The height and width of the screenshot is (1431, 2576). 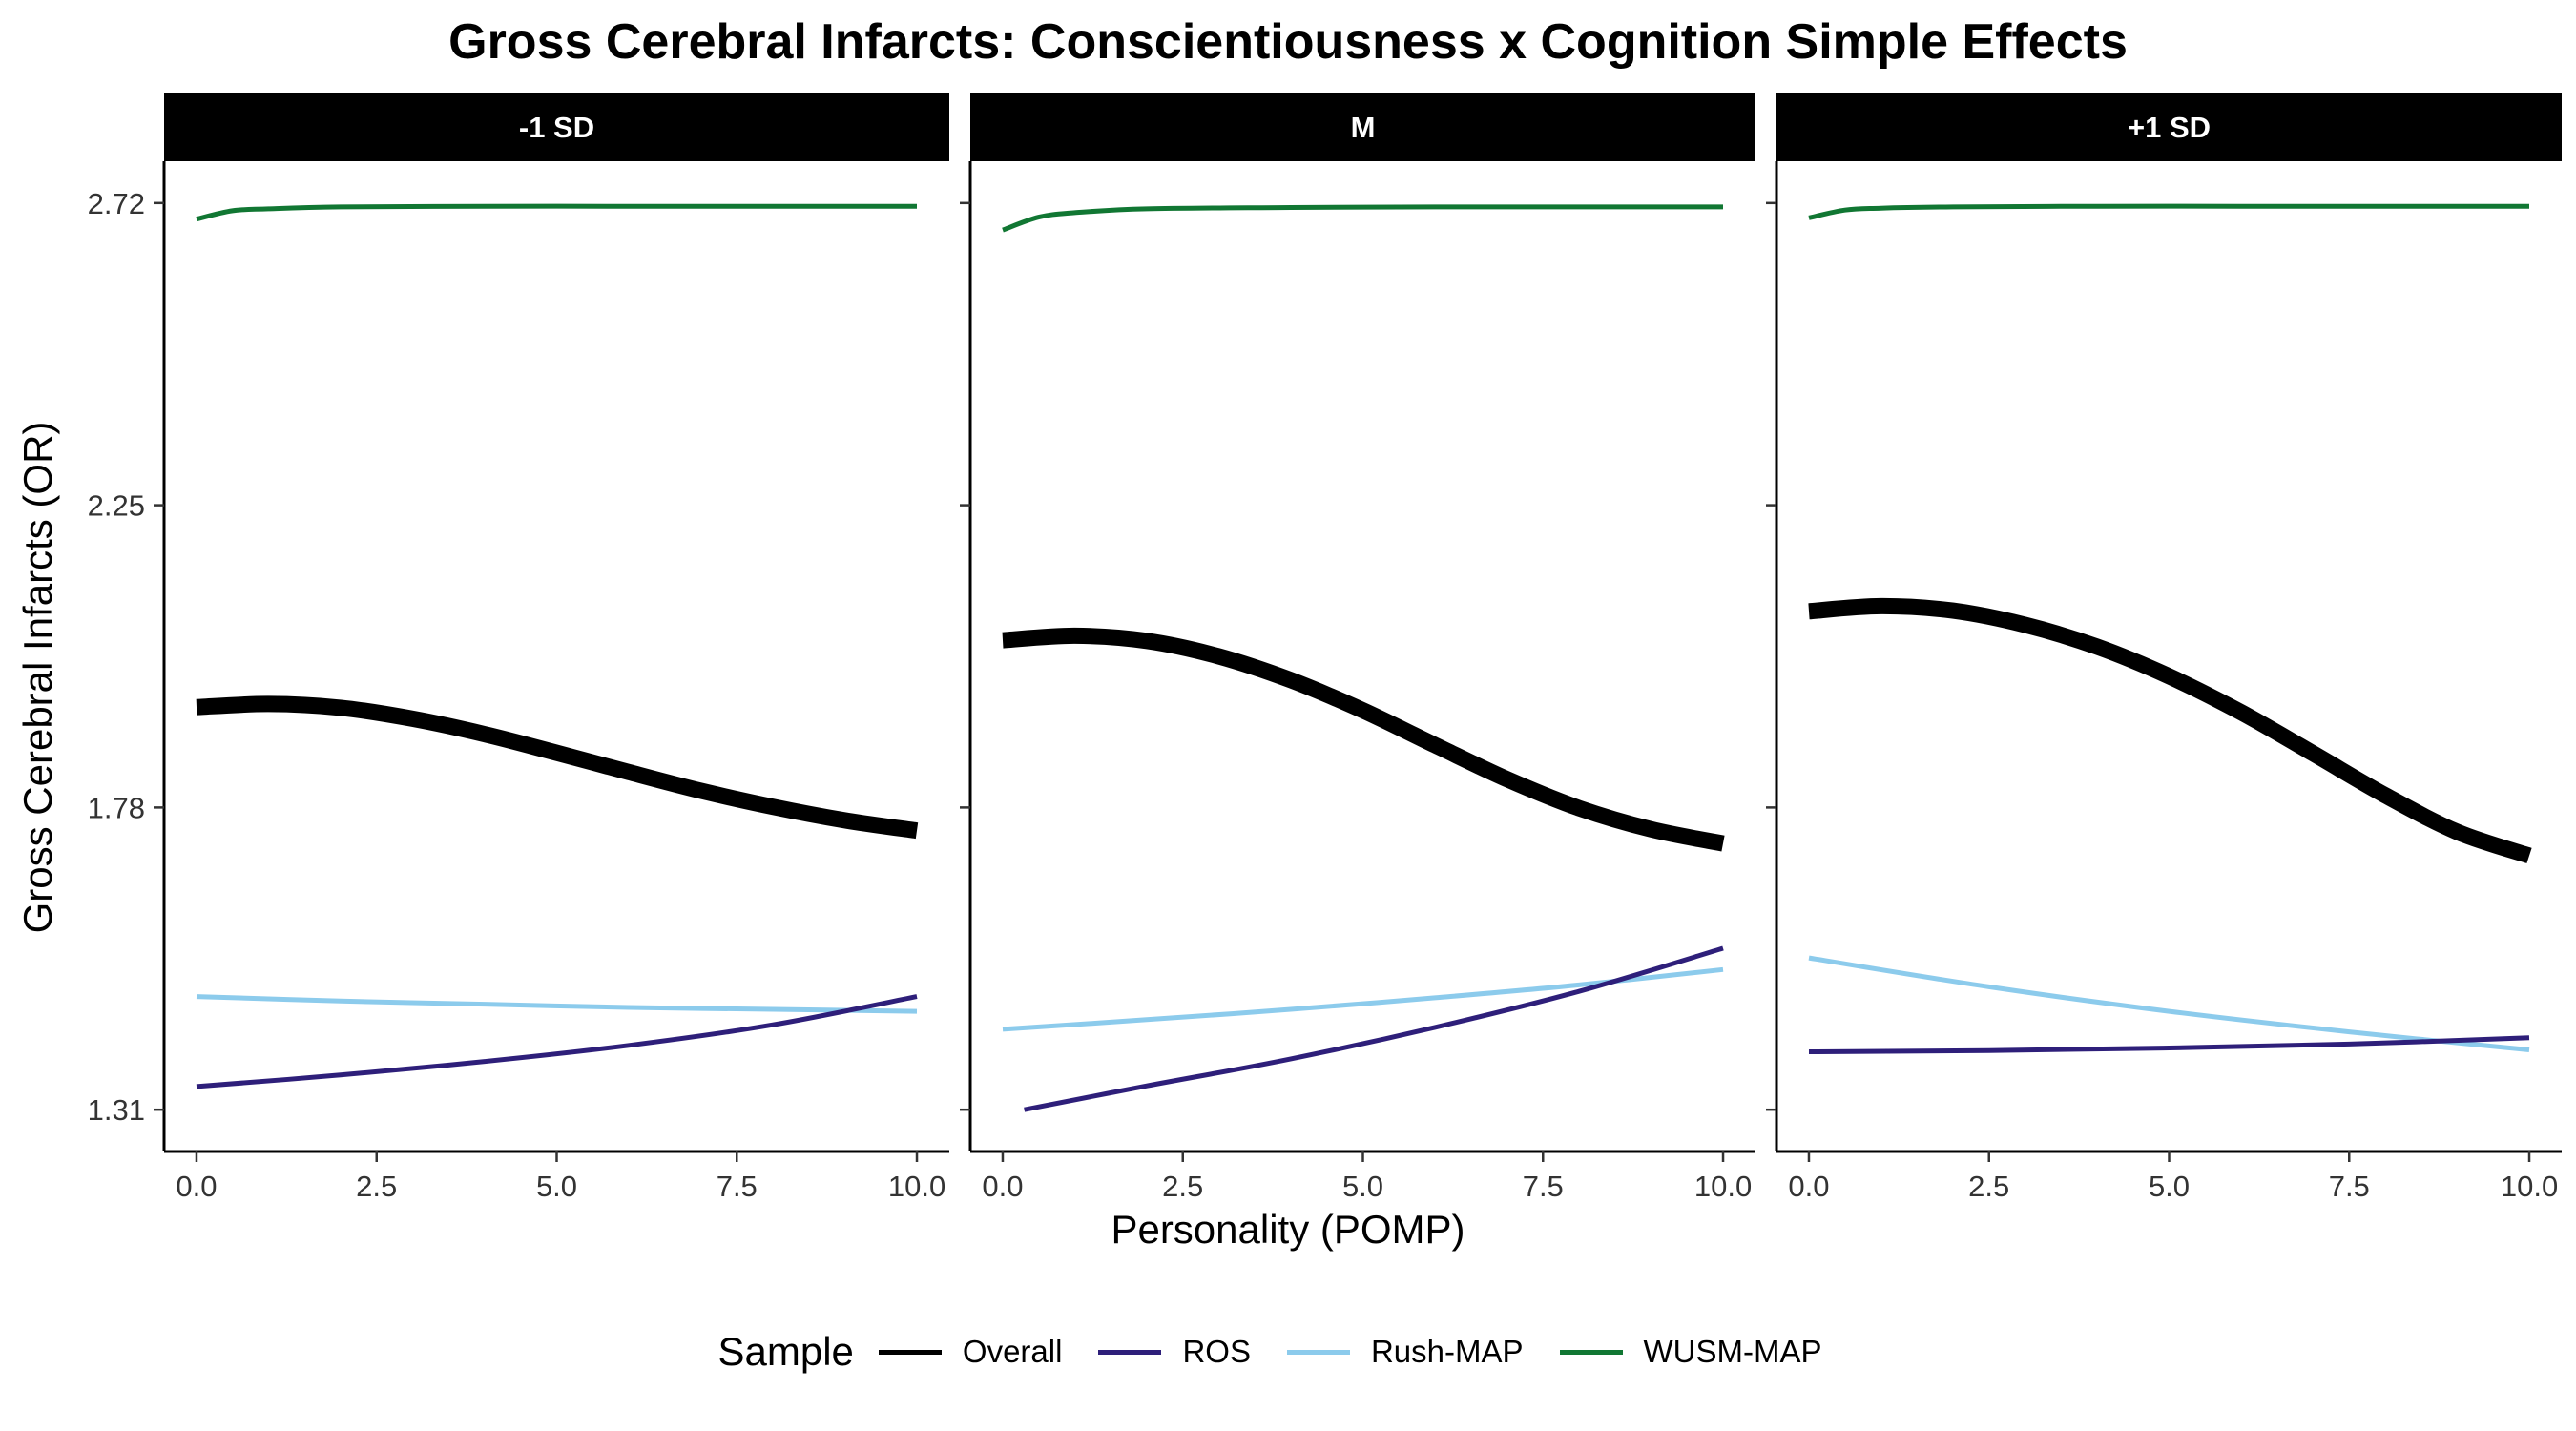 I want to click on facet-strip-m, so click(x=1362, y=127).